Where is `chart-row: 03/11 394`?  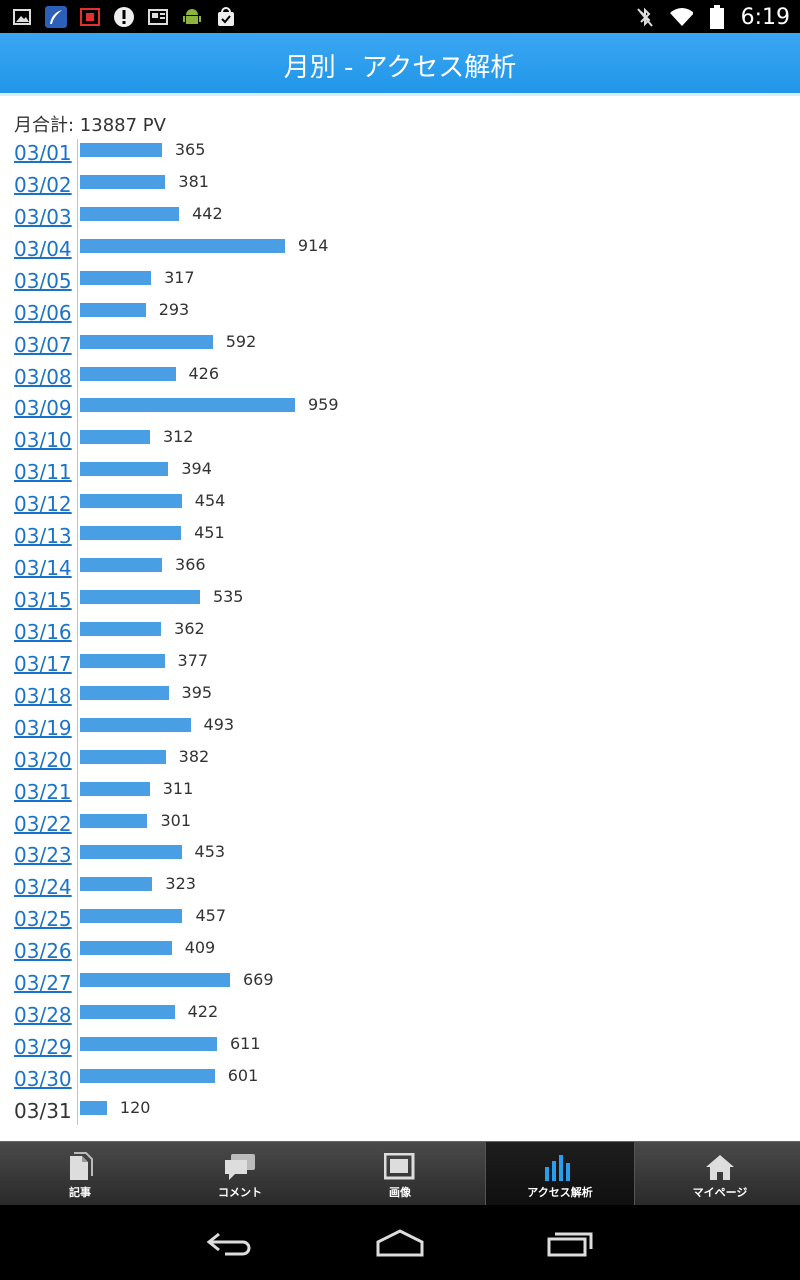 chart-row: 03/11 394 is located at coordinates (400, 474).